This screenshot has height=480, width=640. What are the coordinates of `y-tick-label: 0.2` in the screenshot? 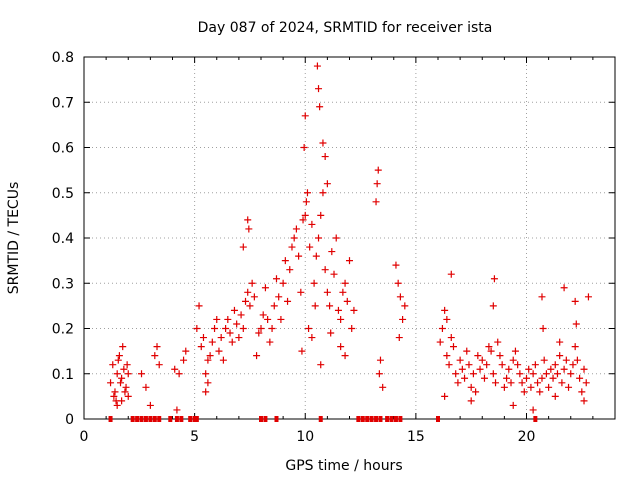 It's located at (63, 330).